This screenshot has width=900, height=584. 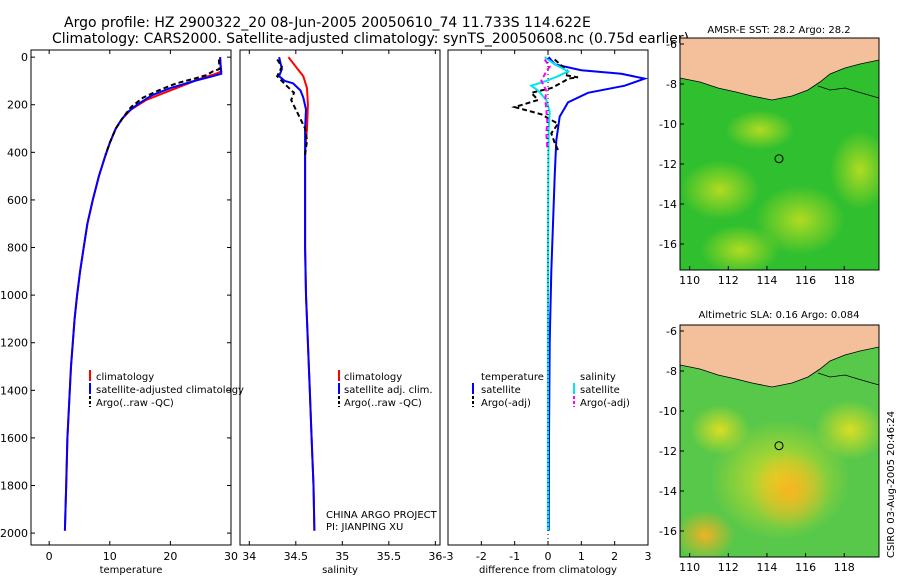 What do you see at coordinates (779, 315) in the screenshot?
I see `sla-map-title: Altimetric SLA: 0.16 Argo: 0.084` at bounding box center [779, 315].